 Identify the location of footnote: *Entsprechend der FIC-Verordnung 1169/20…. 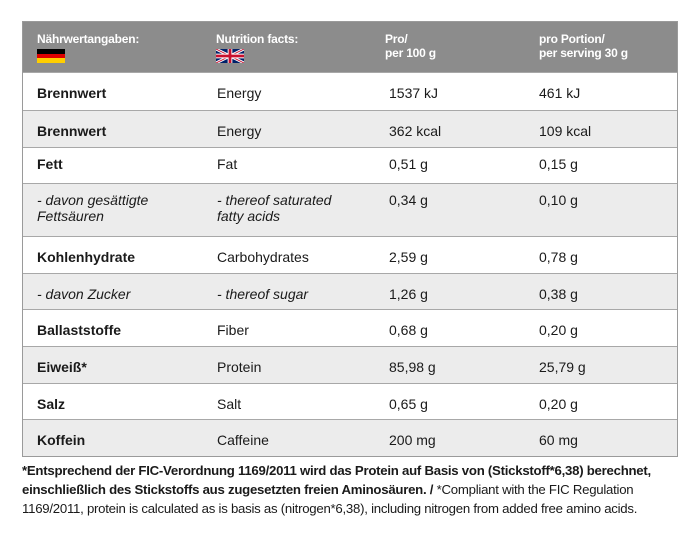
(352, 489).